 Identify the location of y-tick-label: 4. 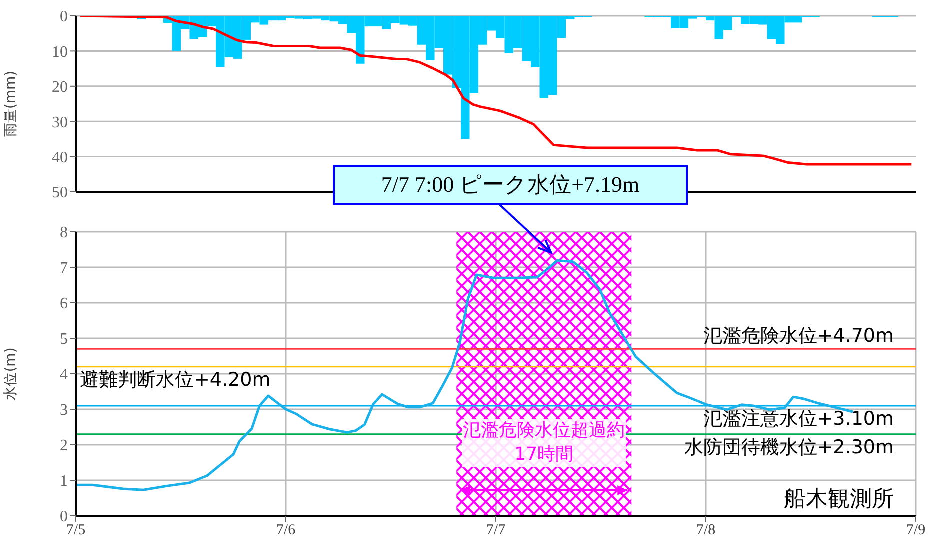
(64, 375).